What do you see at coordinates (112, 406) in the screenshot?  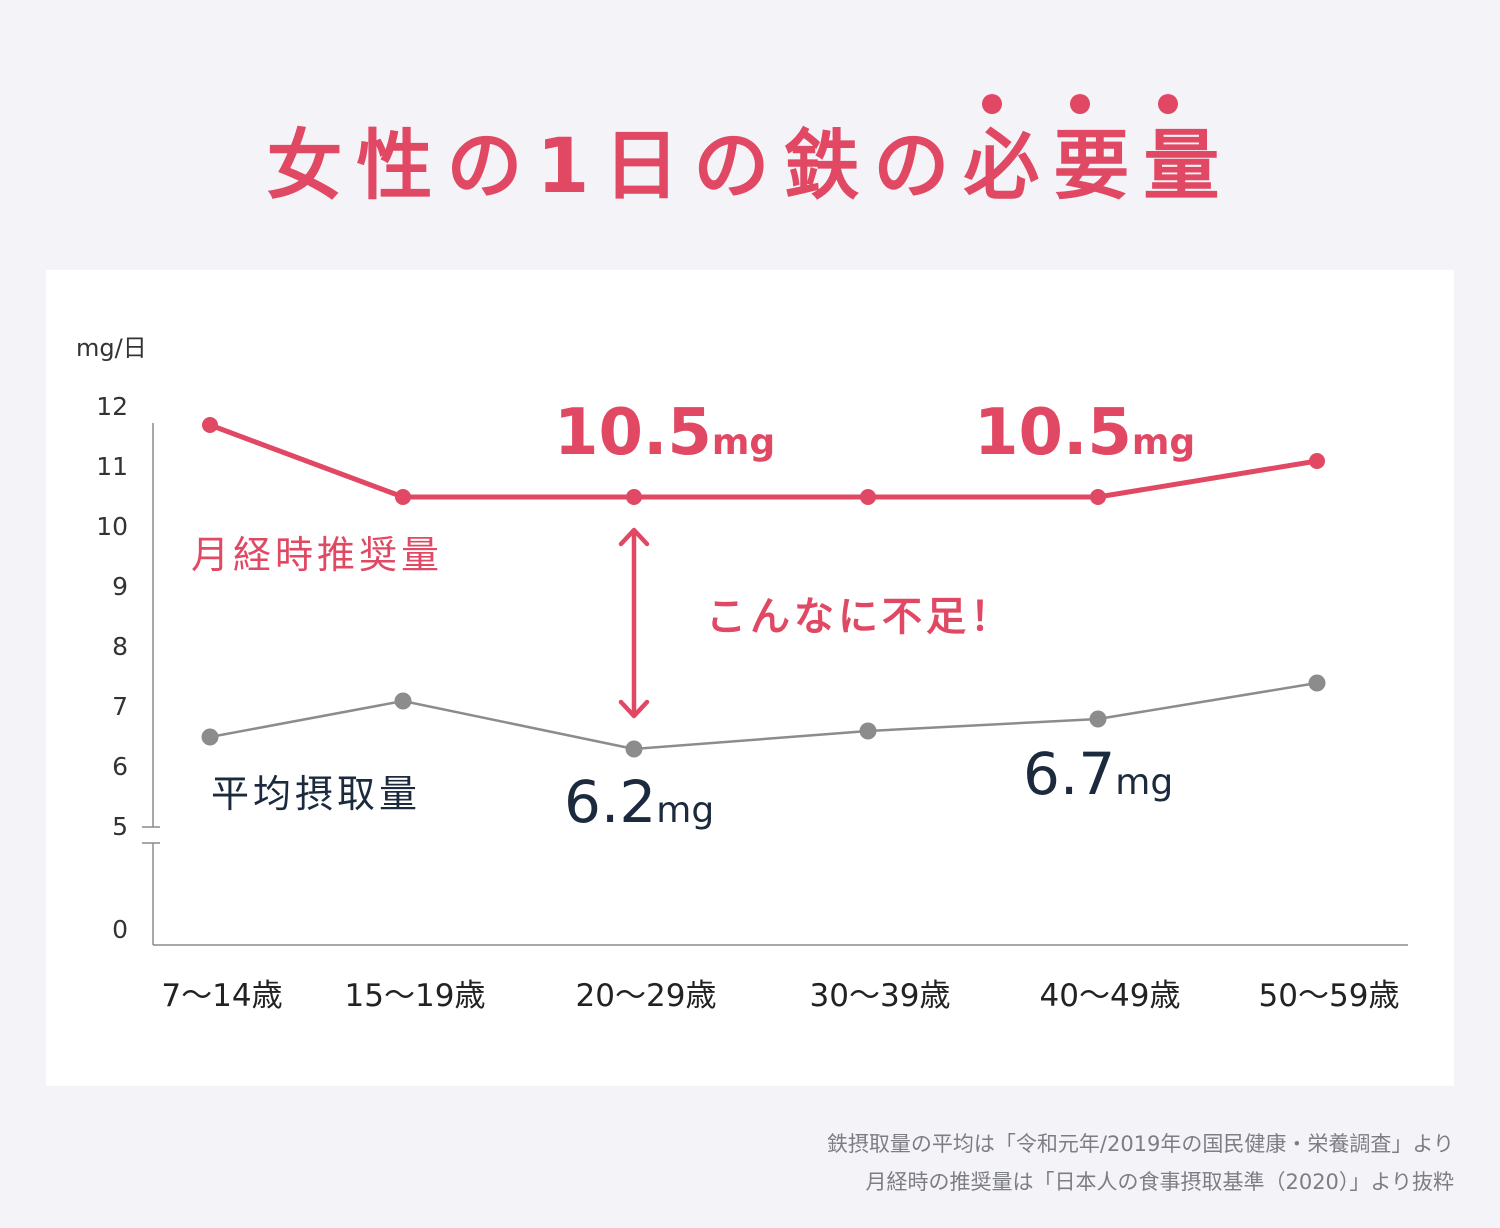 I see `y-tick-label: 12` at bounding box center [112, 406].